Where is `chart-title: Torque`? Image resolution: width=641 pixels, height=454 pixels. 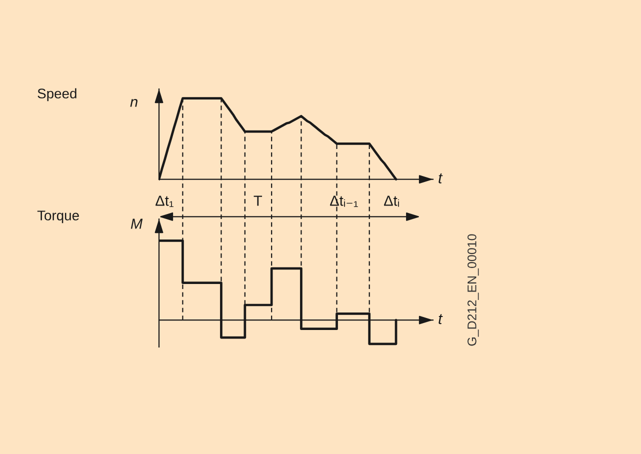 chart-title: Torque is located at coordinates (58, 217).